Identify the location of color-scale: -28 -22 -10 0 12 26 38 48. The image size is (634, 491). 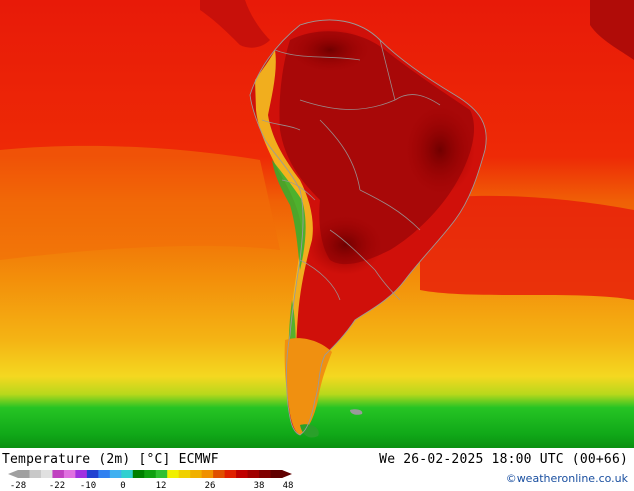
(150, 479).